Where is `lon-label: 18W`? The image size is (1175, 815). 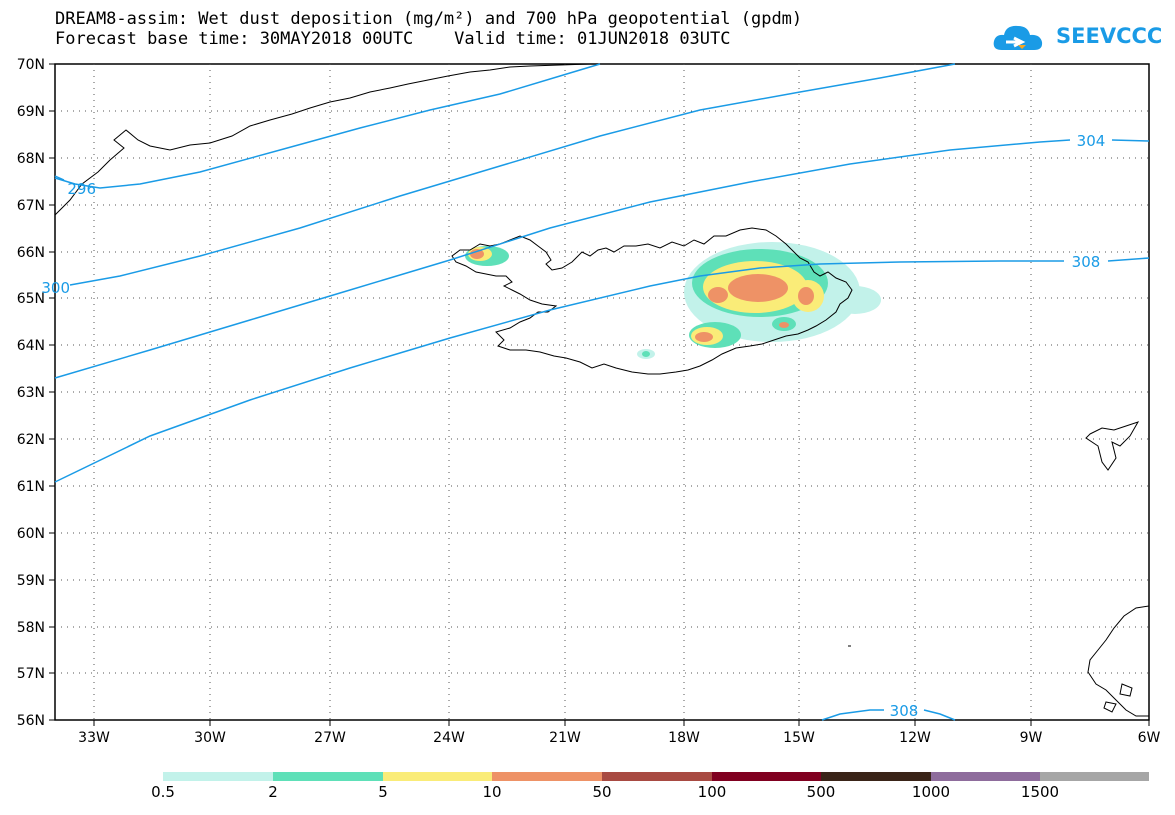 lon-label: 18W is located at coordinates (684, 738).